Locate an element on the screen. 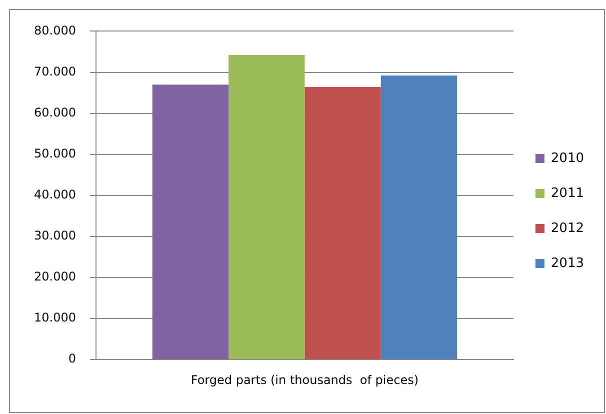 Image resolution: width=606 pixels, height=414 pixels. y-tick-label: 20.000 is located at coordinates (55, 277).